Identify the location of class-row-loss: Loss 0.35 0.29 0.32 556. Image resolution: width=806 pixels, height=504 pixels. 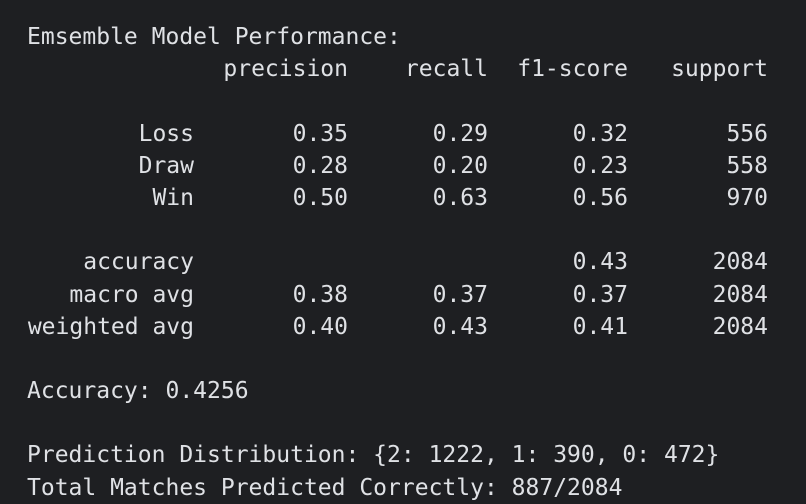
(397, 134).